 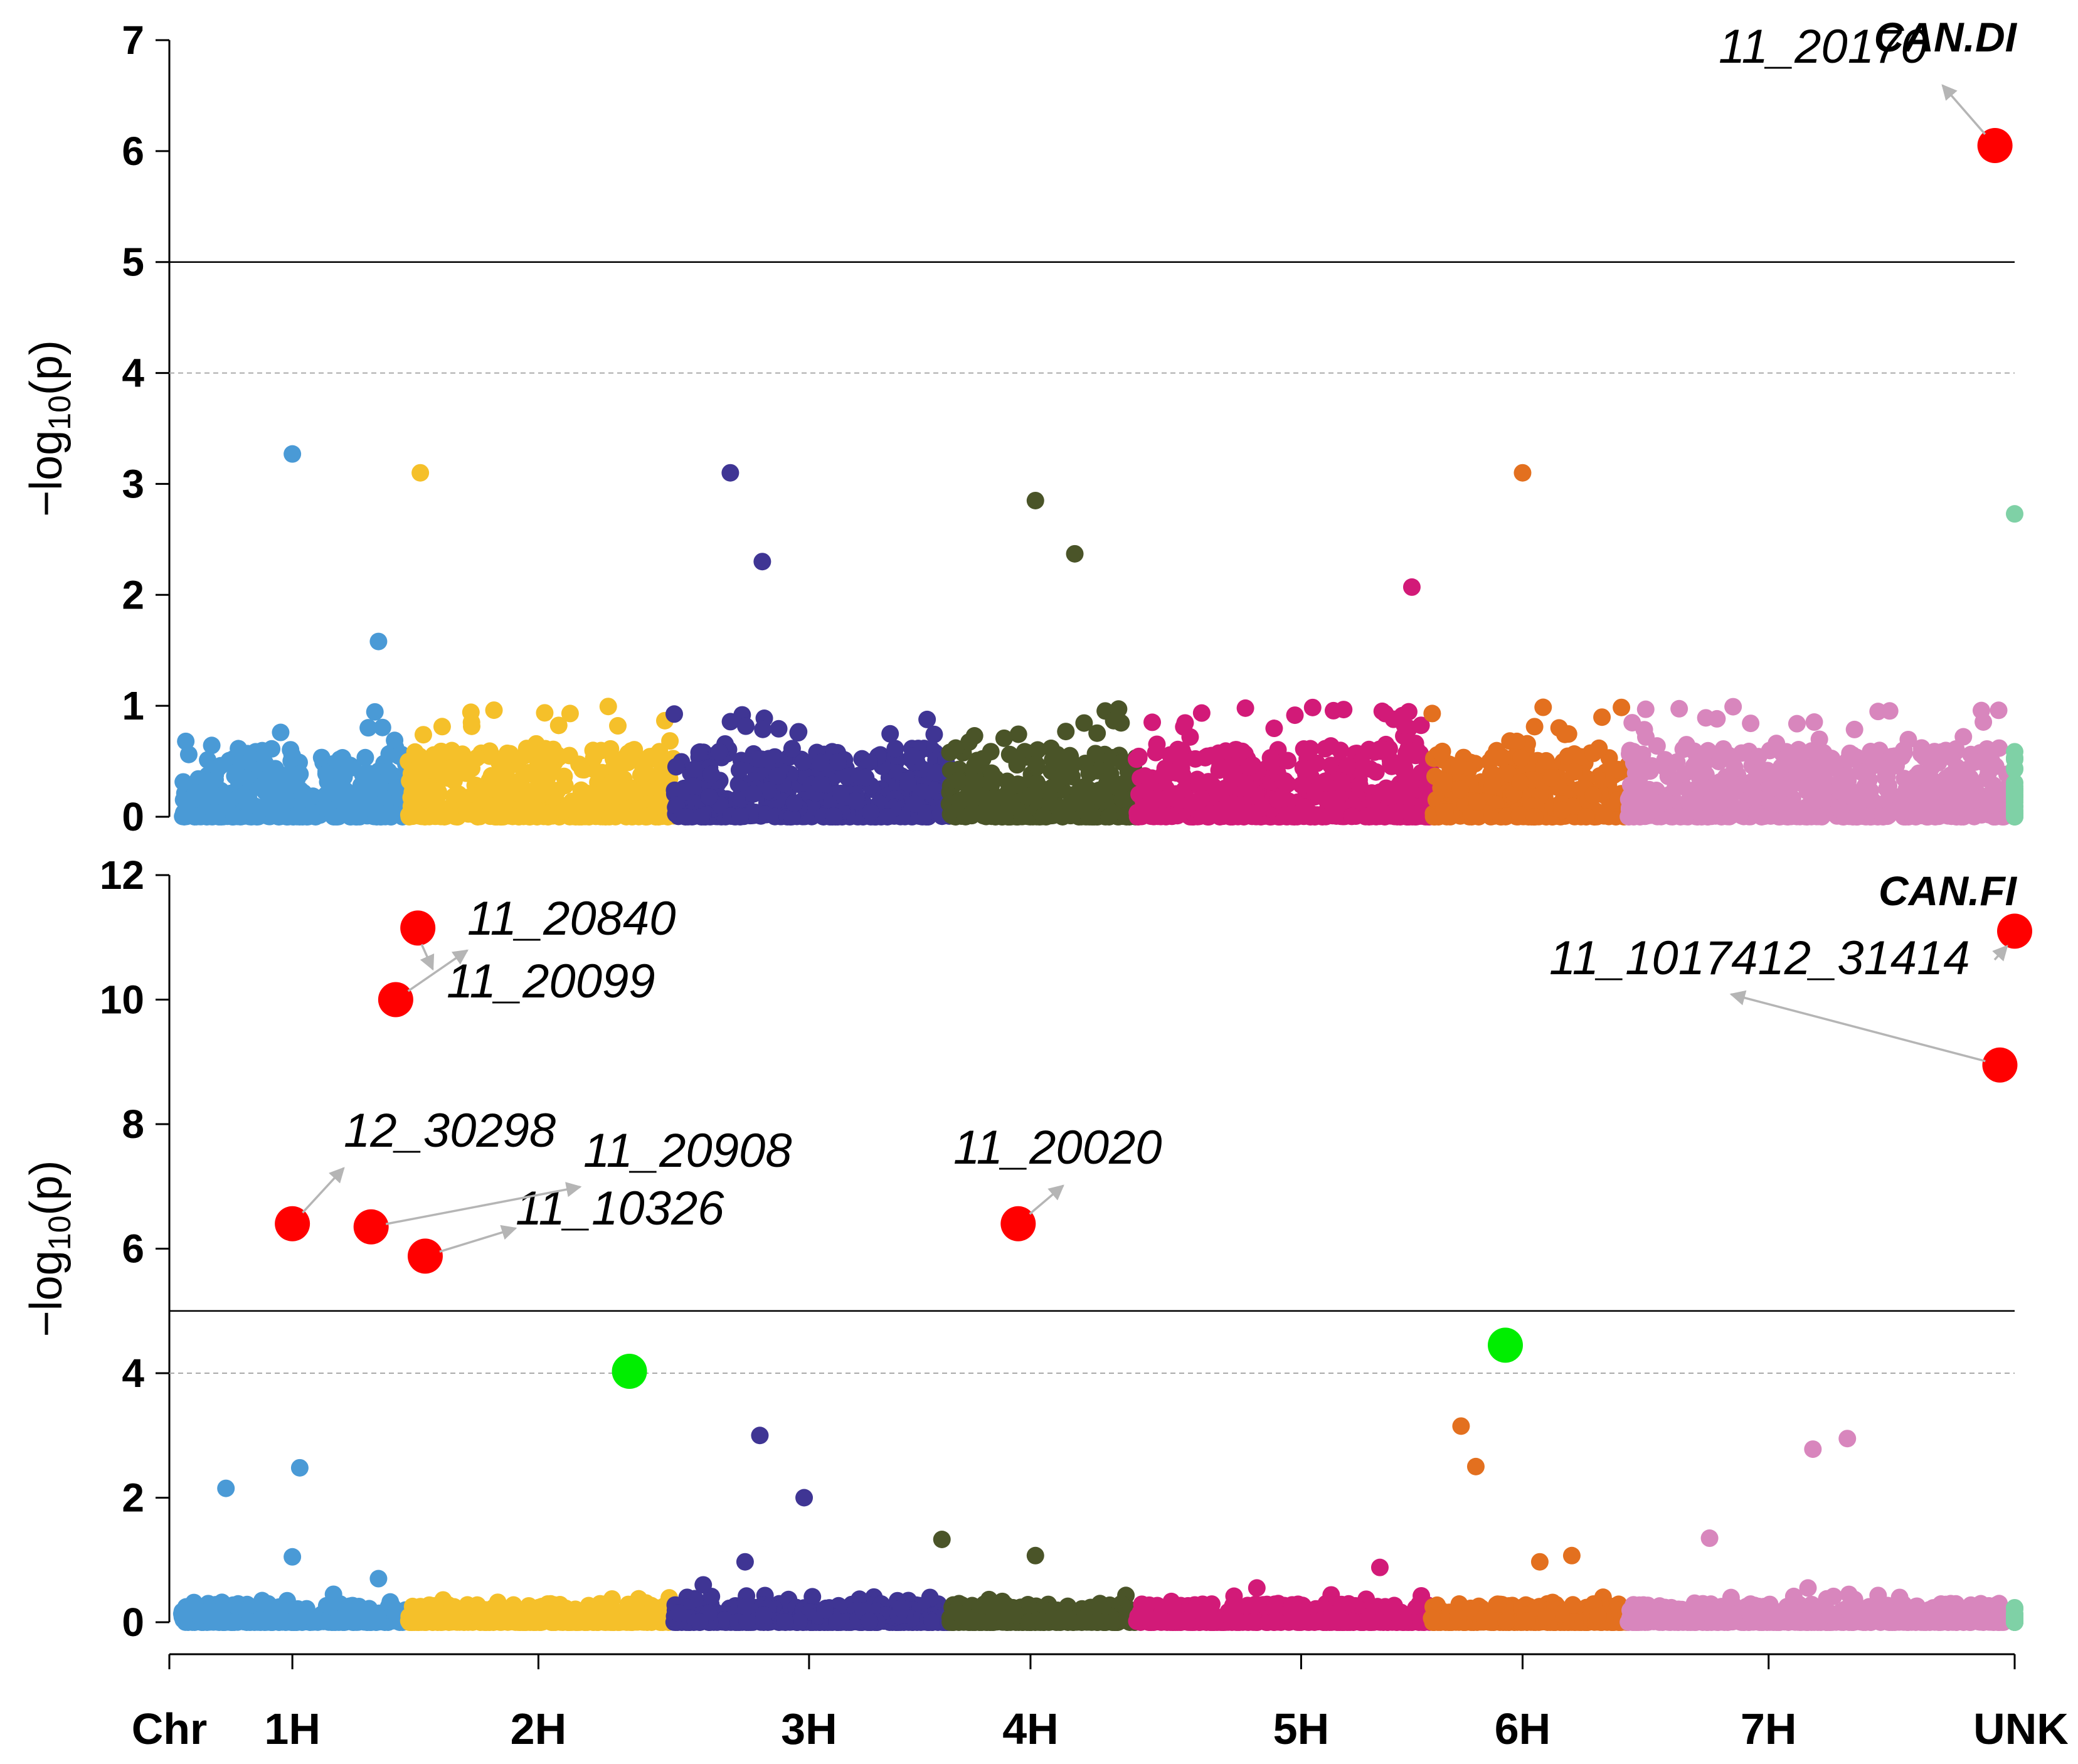 I want to click on y-tick-label: 0, so click(x=133, y=1622).